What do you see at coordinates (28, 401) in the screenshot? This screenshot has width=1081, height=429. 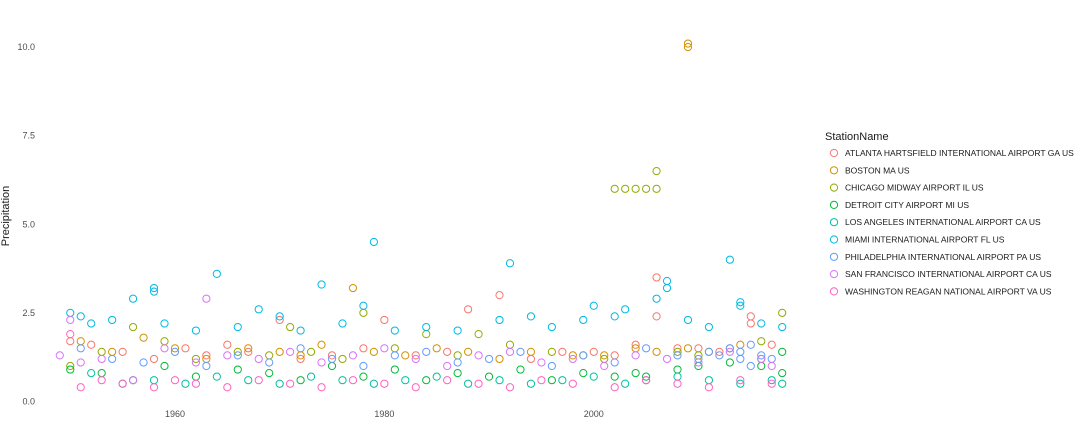 I see `y-tick-label: 0.0` at bounding box center [28, 401].